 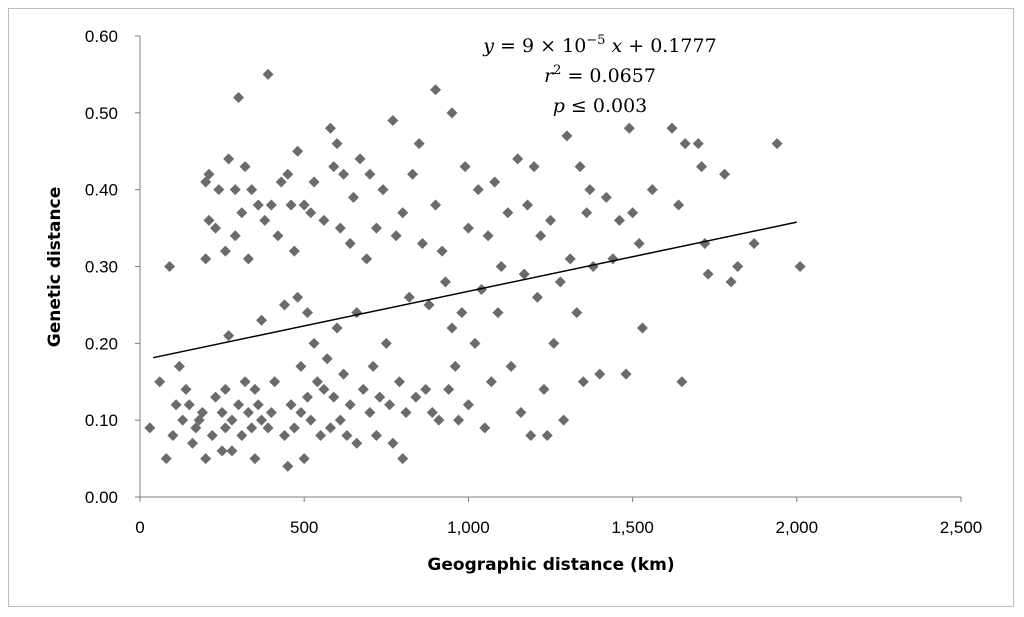 What do you see at coordinates (797, 527) in the screenshot?
I see `x-tick-label: 2,000` at bounding box center [797, 527].